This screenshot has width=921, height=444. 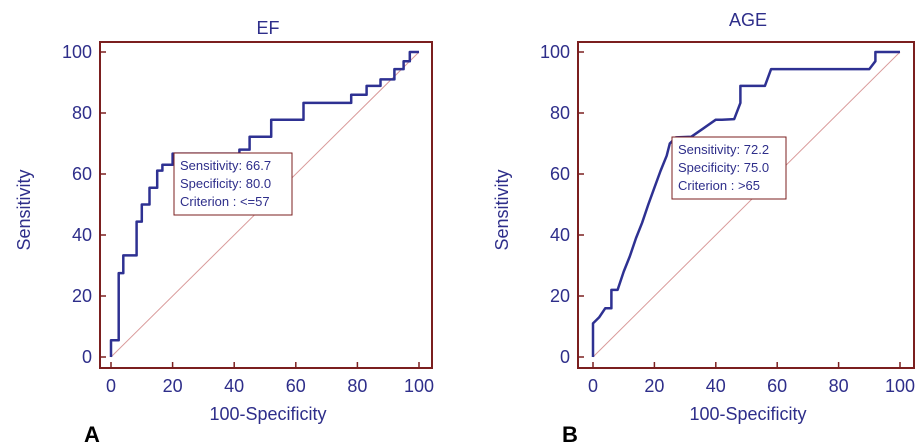 What do you see at coordinates (719, 185) in the screenshot?
I see `criterion-label: Criterion : >65` at bounding box center [719, 185].